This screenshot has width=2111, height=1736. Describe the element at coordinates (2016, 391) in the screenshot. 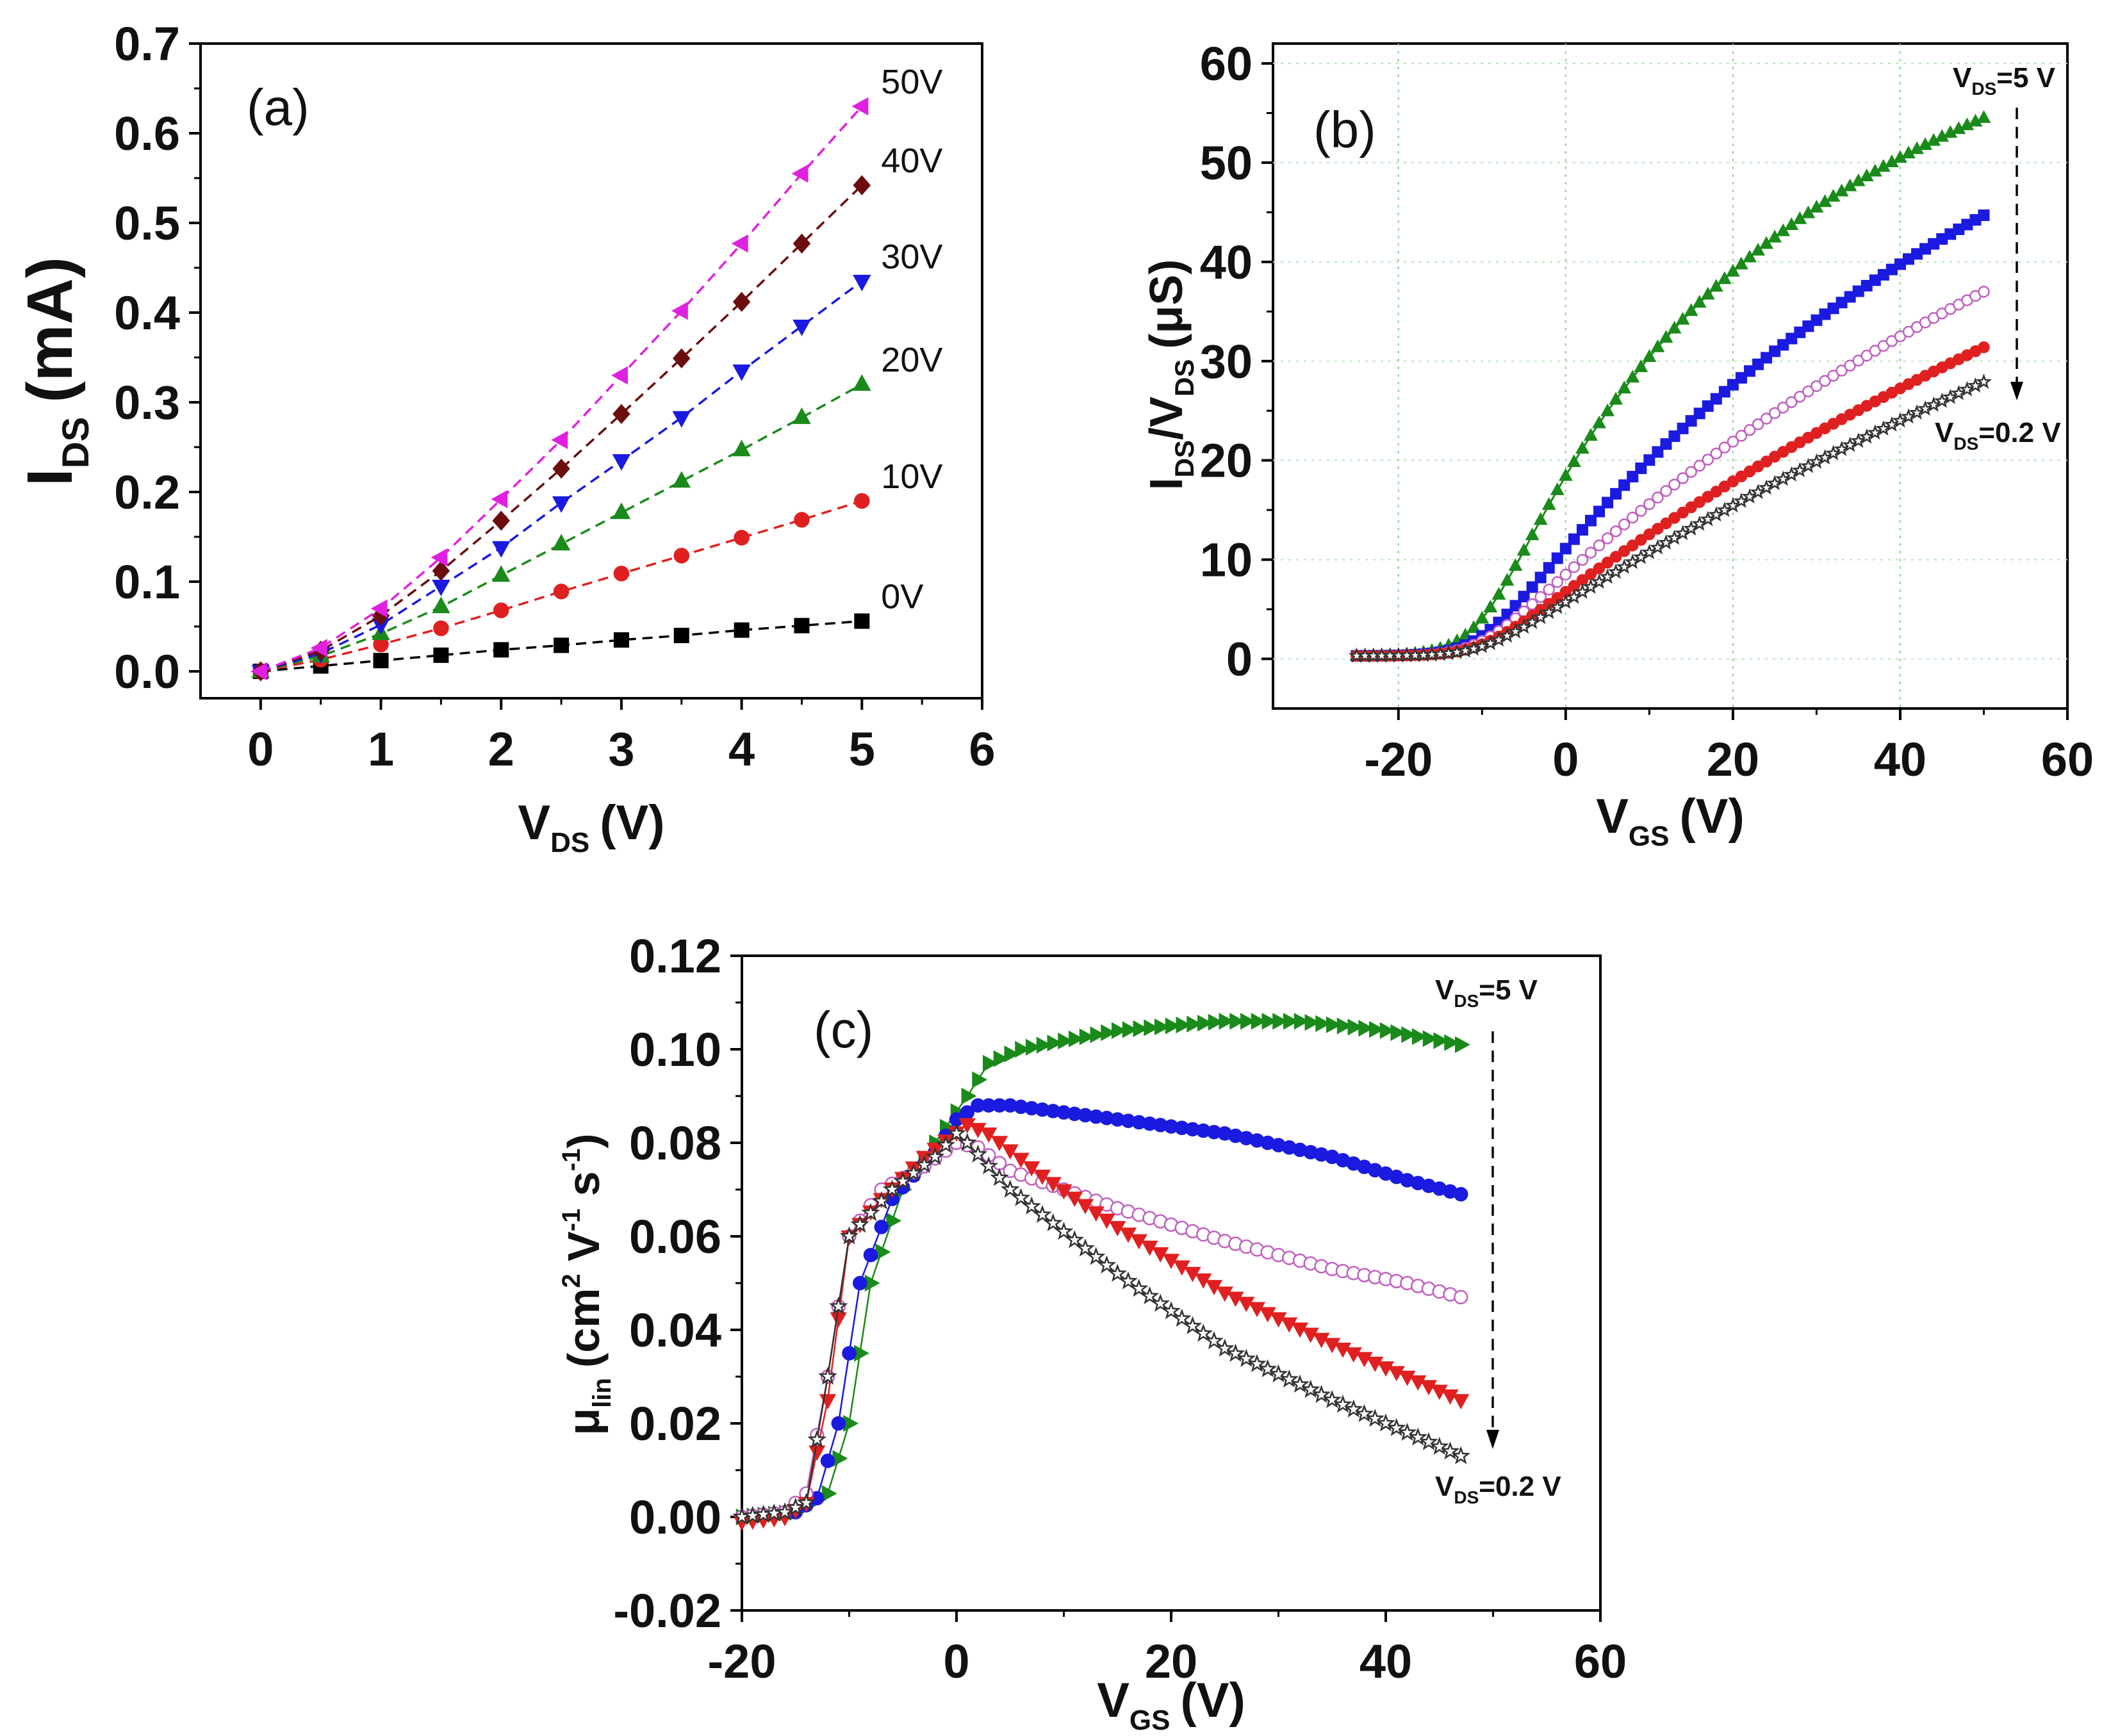

I see `panel-b-vds-arrowhead` at that location.